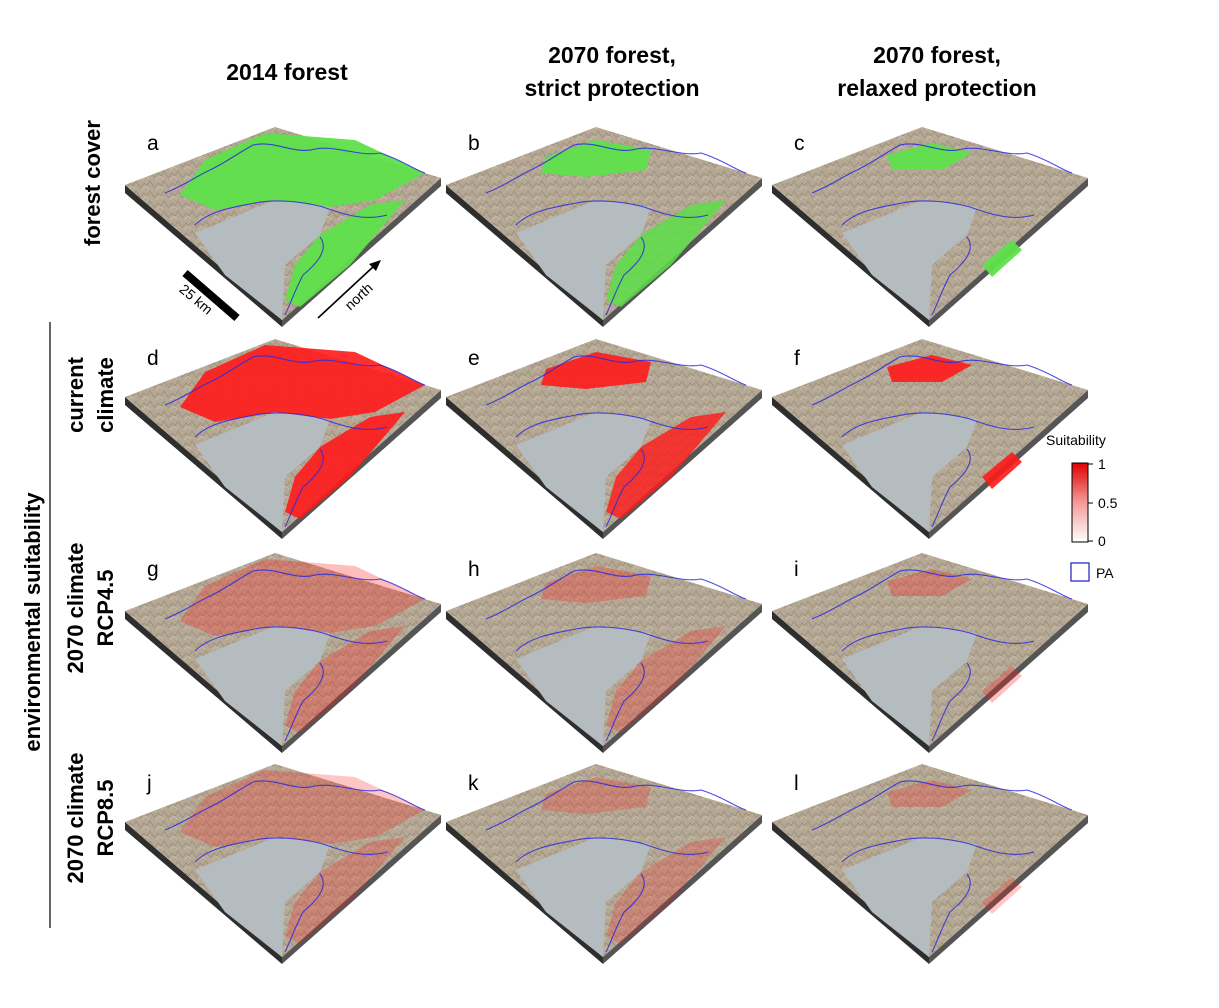 This screenshot has width=1219, height=1008. What do you see at coordinates (262, 472) in the screenshot?
I see `lake-d` at bounding box center [262, 472].